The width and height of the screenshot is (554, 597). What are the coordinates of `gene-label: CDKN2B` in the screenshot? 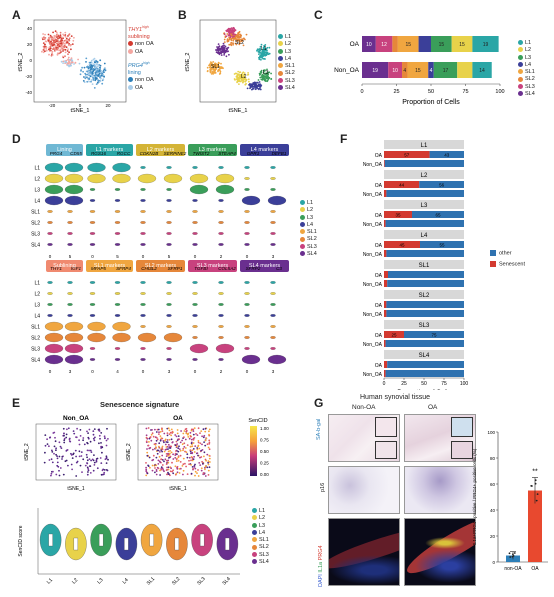 It's located at (149, 153).